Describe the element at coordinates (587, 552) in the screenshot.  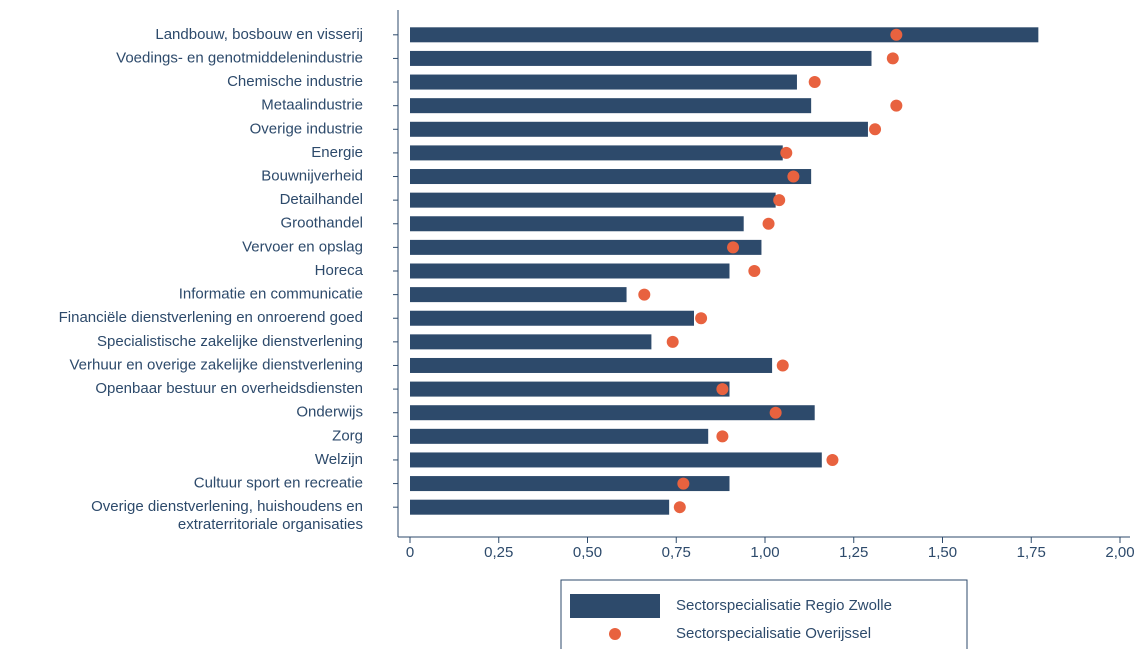
I see `x-tick-label: 0,50` at that location.